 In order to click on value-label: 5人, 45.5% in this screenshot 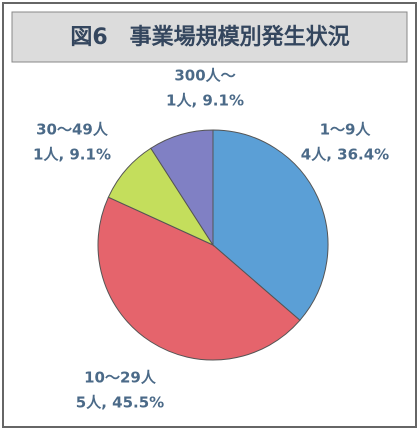, I will do `click(120, 403)`.